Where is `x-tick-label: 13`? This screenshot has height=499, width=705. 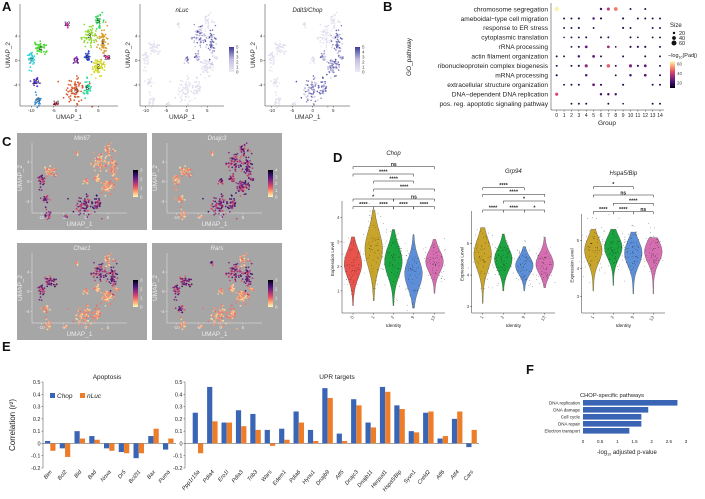 x-tick-label: 13 is located at coordinates (543, 318).